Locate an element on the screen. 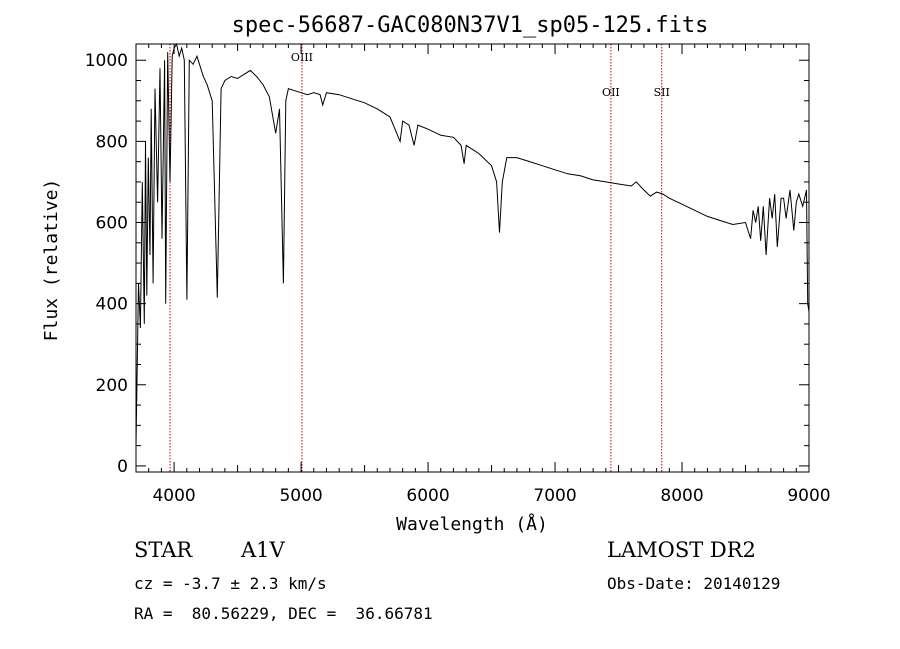 This screenshot has width=900, height=649. survey-name: LAMOST DR2 is located at coordinates (681, 550).